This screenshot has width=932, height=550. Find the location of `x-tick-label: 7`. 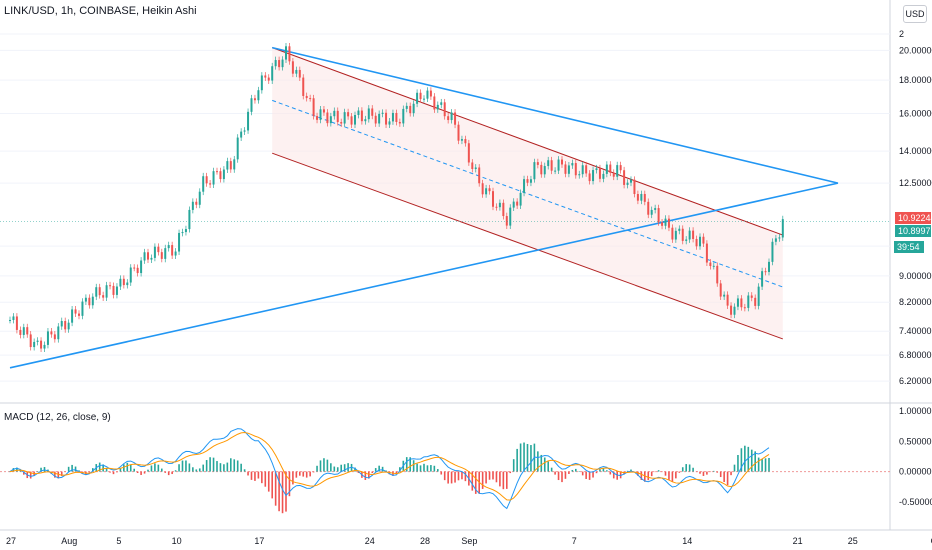

x-tick-label: 7 is located at coordinates (574, 541).